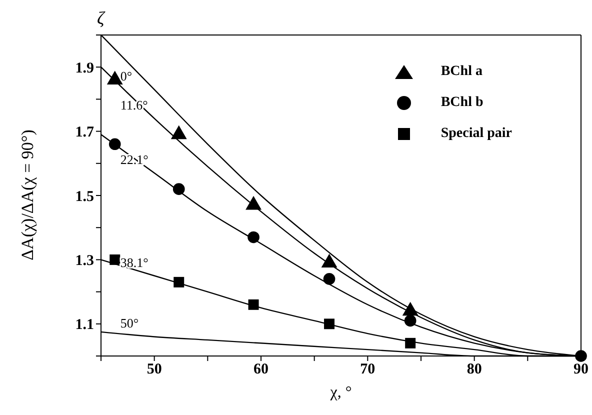 The width and height of the screenshot is (592, 415). I want to click on series-label: 50°, so click(129, 323).